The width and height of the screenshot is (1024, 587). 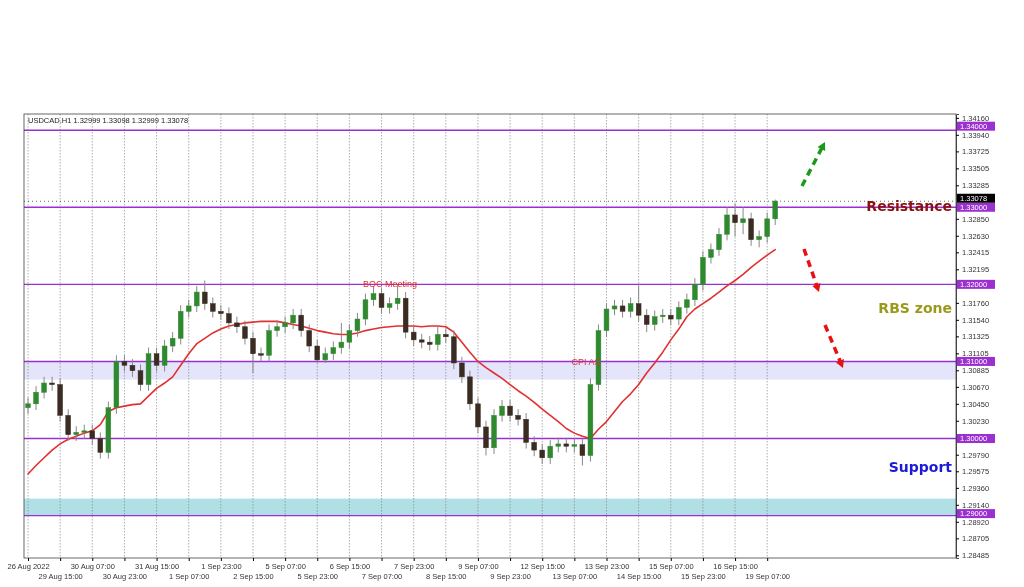 I want to click on annotation: Support, so click(x=920, y=467).